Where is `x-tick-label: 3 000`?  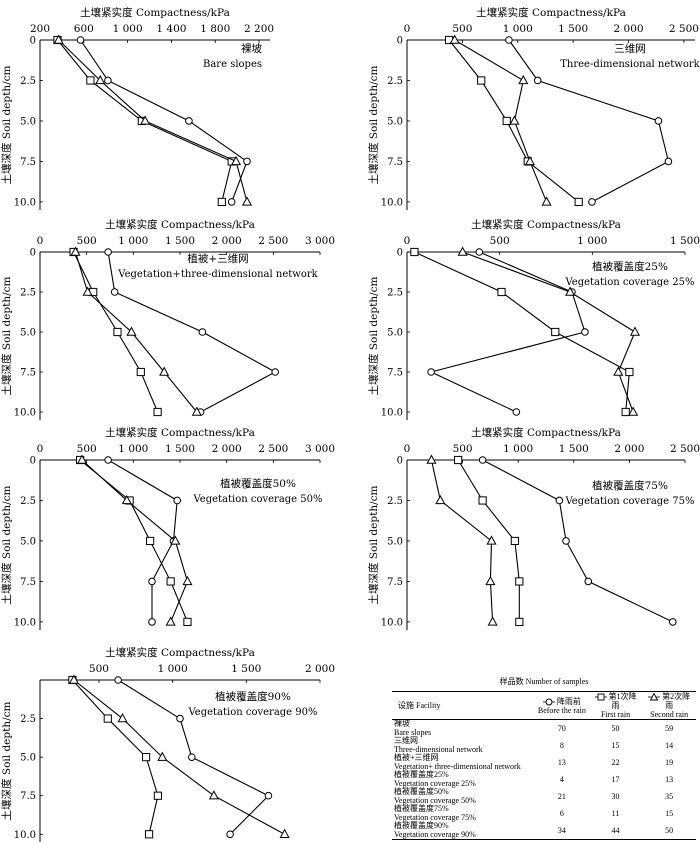
x-tick-label: 3 000 is located at coordinates (320, 241).